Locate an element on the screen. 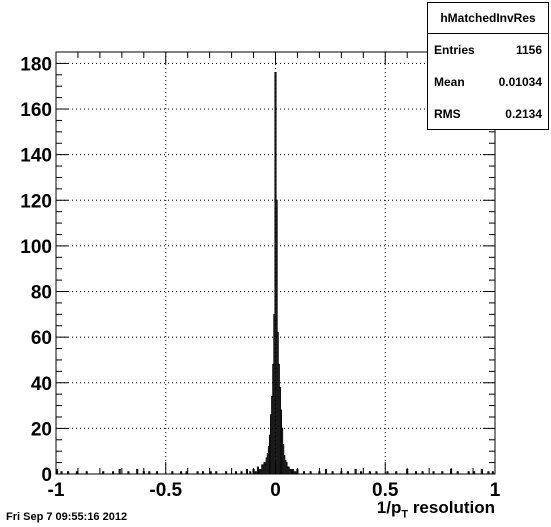 This screenshot has height=527, width=551. y-tick-label-8: 160 is located at coordinates (36, 110).